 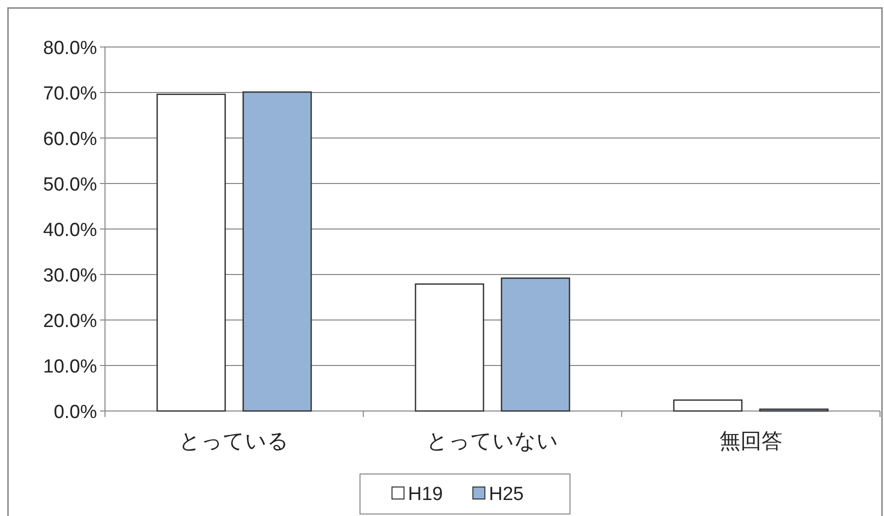 I want to click on y-tick-label: 70.0%, so click(x=70, y=94).